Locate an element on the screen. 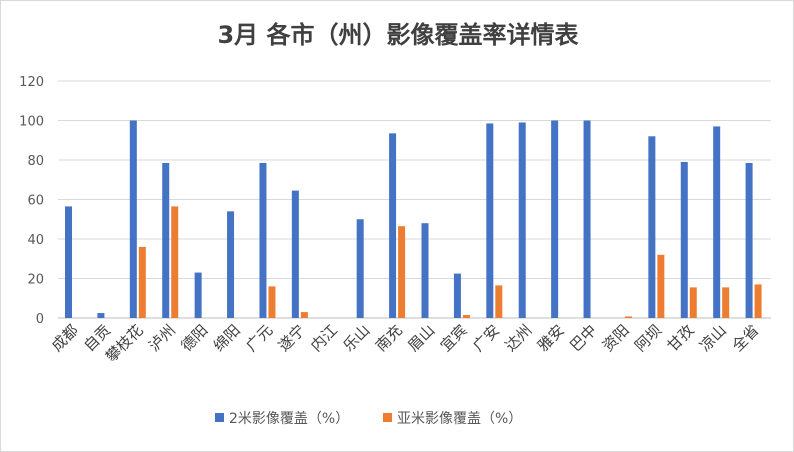 The width and height of the screenshot is (794, 452). x-category-label: 阿坝 is located at coordinates (648, 338).